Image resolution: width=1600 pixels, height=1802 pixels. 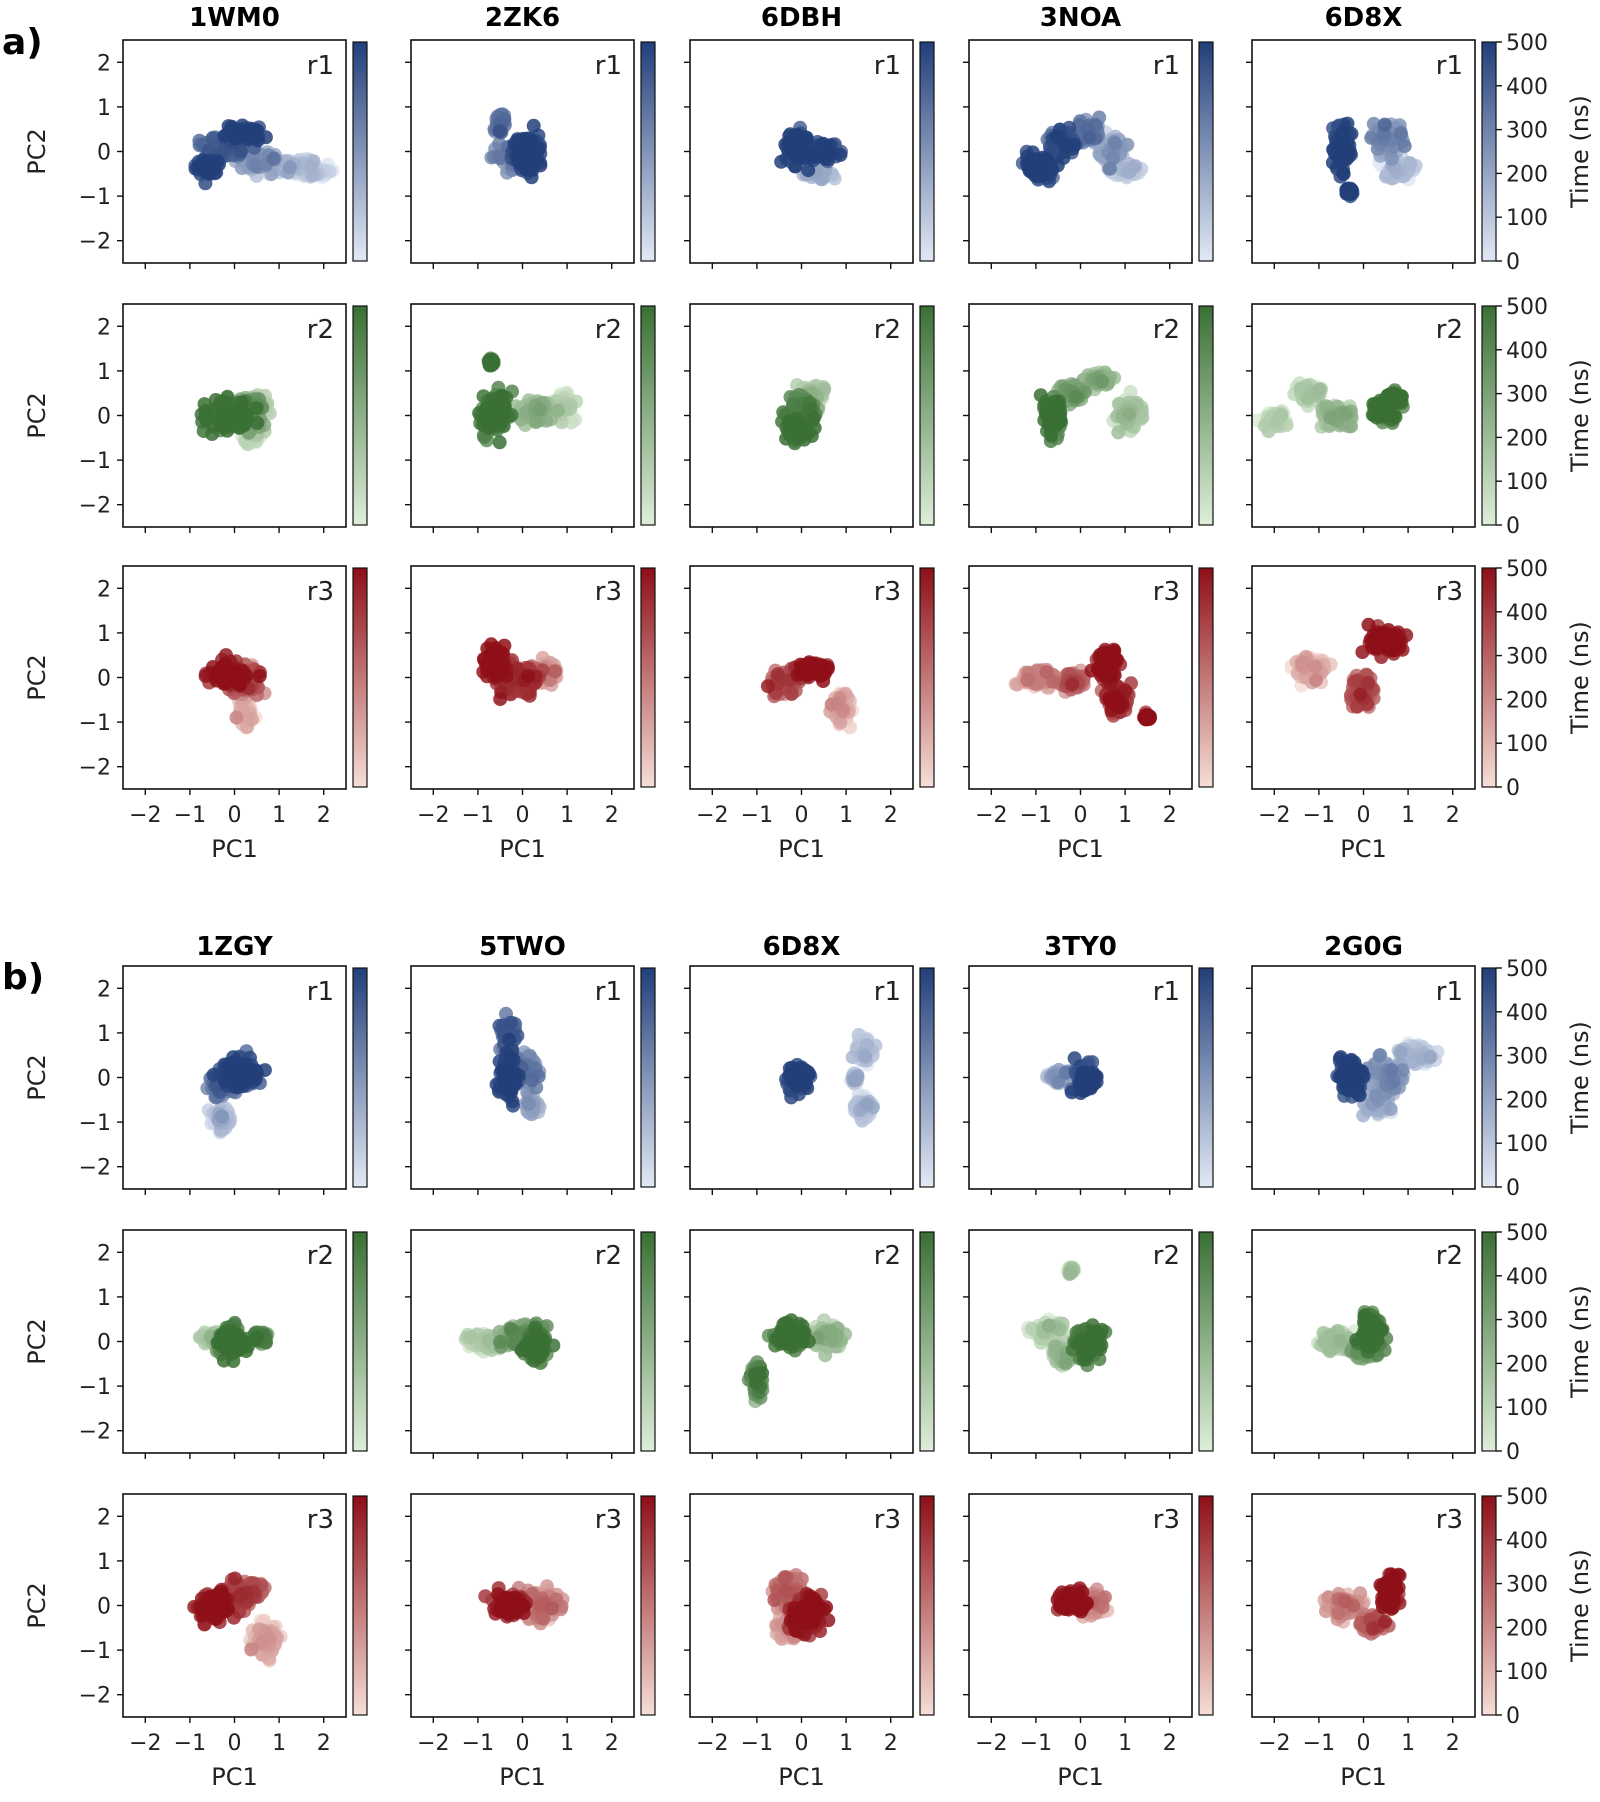 What do you see at coordinates (279, 815) in the screenshot?
I see `x-tick-label: 1` at bounding box center [279, 815].